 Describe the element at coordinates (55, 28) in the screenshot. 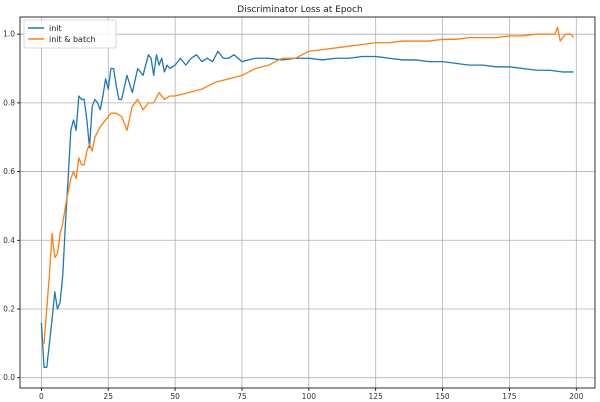

I see `legend-label-1: init` at that location.